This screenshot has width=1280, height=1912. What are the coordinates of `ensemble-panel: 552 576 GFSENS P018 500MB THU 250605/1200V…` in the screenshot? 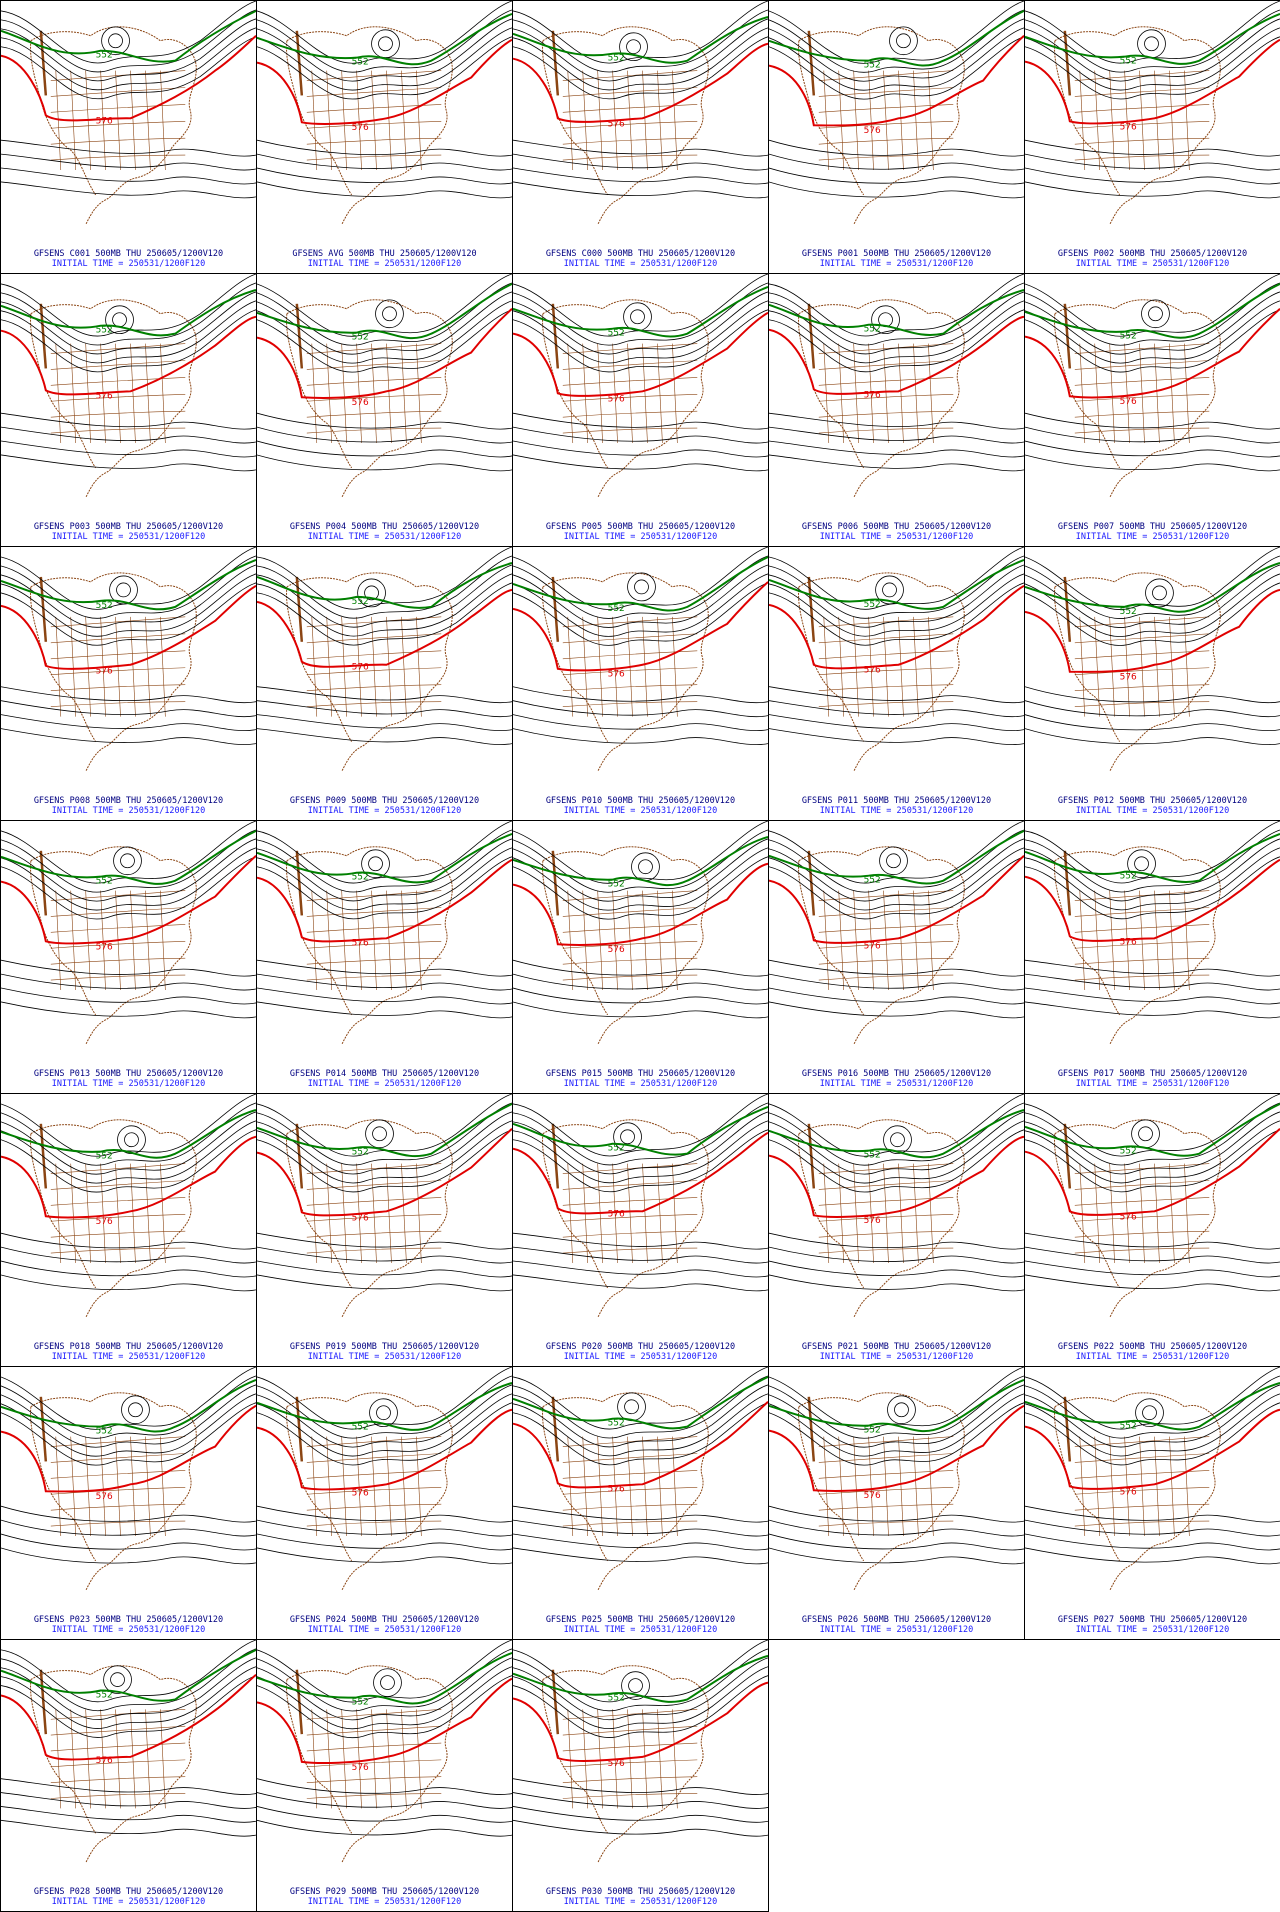 It's located at (128, 1230).